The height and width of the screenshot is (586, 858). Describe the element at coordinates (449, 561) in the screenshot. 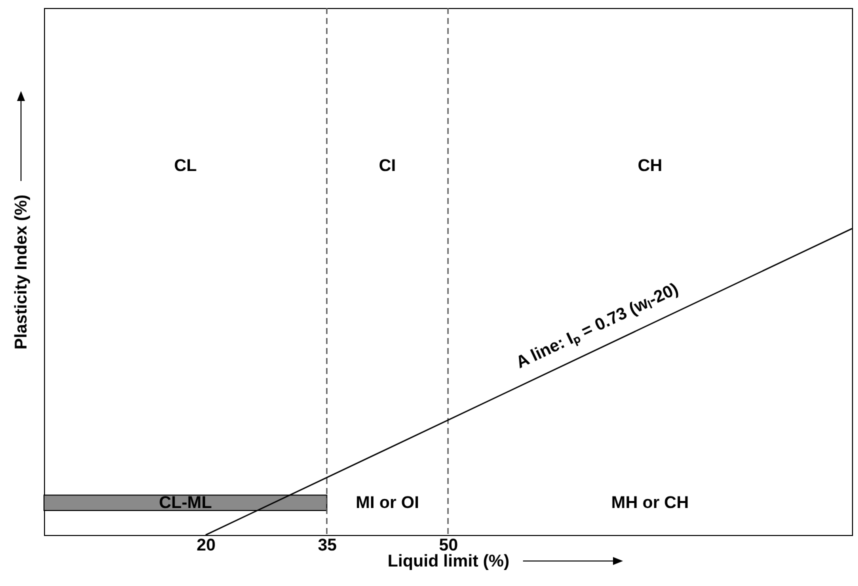

I see `x-axis-title: Liquid limit (%)` at that location.